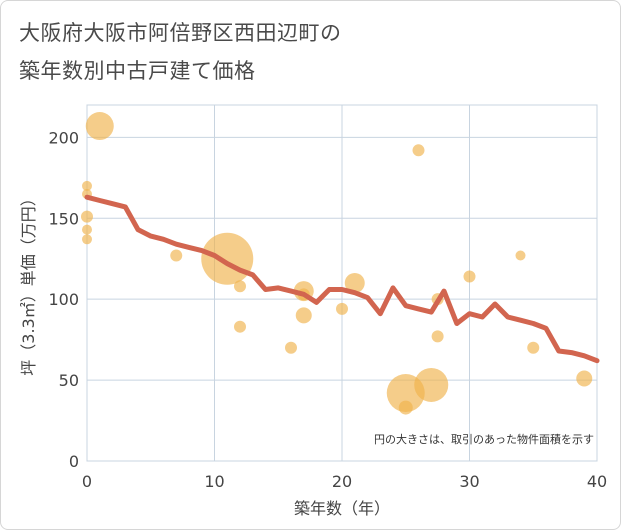  What do you see at coordinates (484, 439) in the screenshot?
I see `bubble-size-note: 円の大きさは、取引のあった物件面積を示す` at bounding box center [484, 439].